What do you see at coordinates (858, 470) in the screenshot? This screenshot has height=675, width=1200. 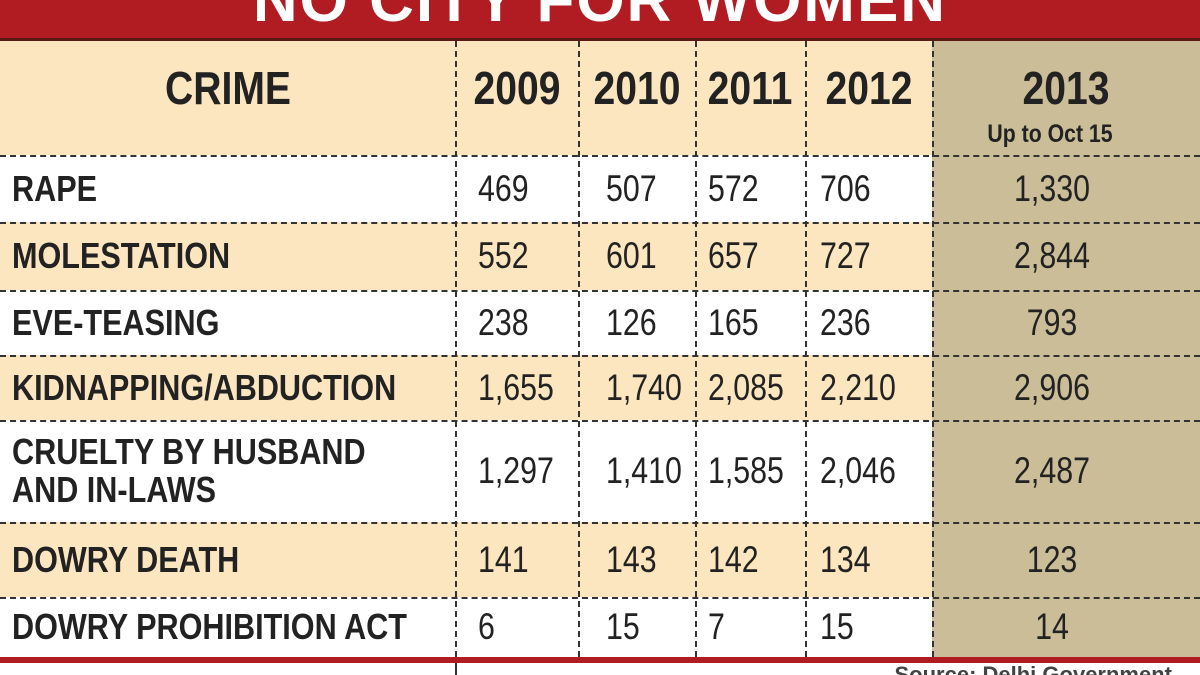 I see `value: 2,046` at bounding box center [858, 470].